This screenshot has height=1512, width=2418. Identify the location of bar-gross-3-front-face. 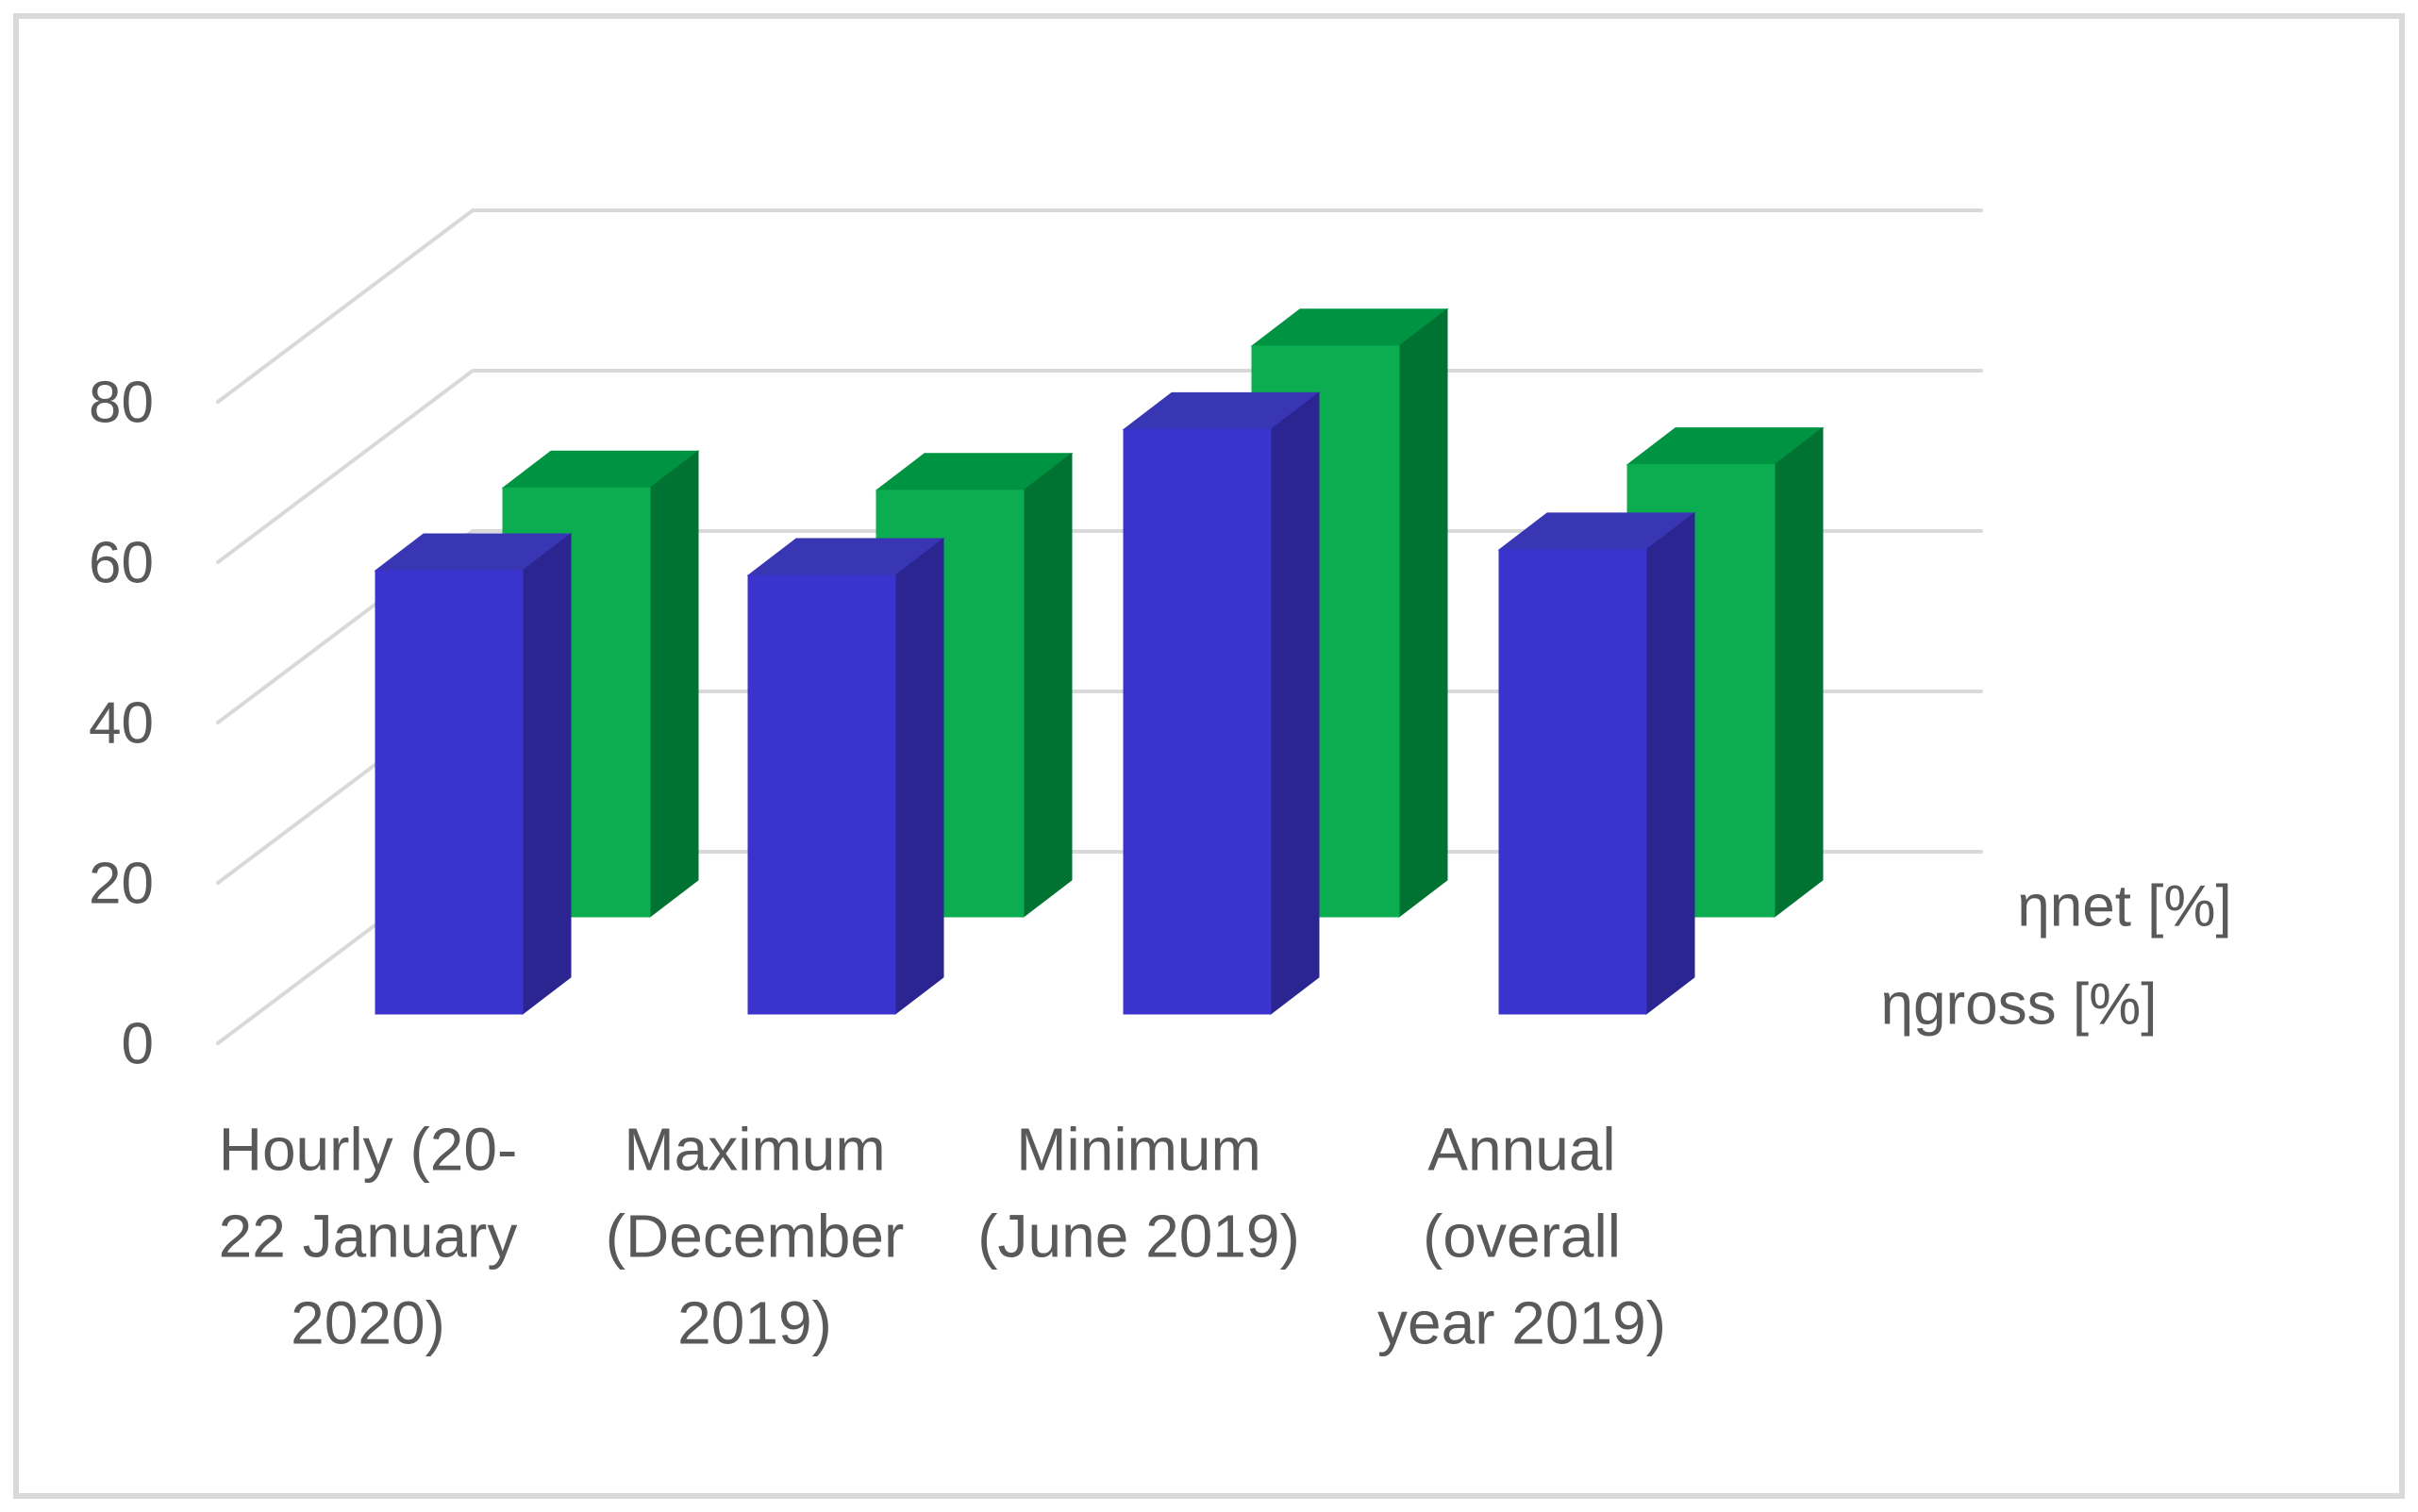
(1572, 782).